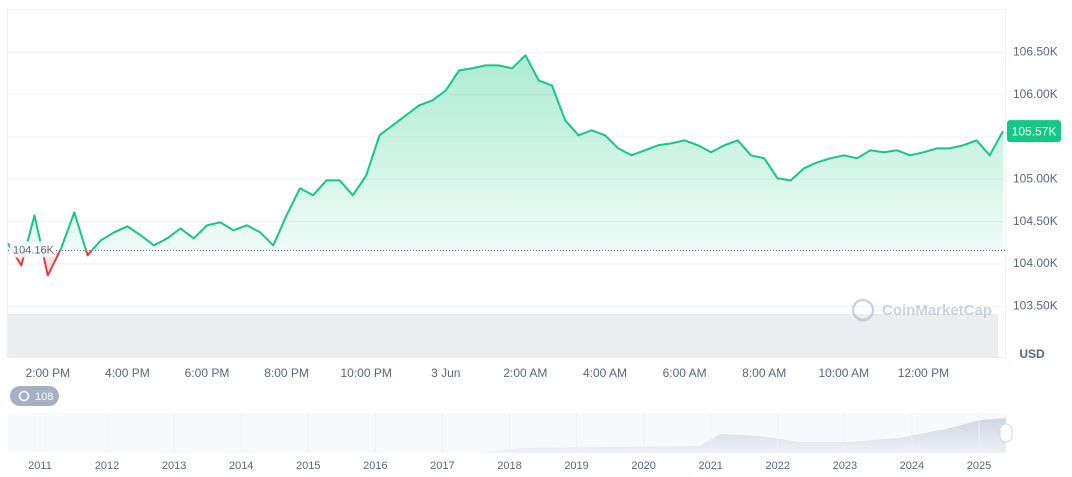 The image size is (1072, 477). I want to click on x-tick-label: 3 Jun, so click(445, 373).